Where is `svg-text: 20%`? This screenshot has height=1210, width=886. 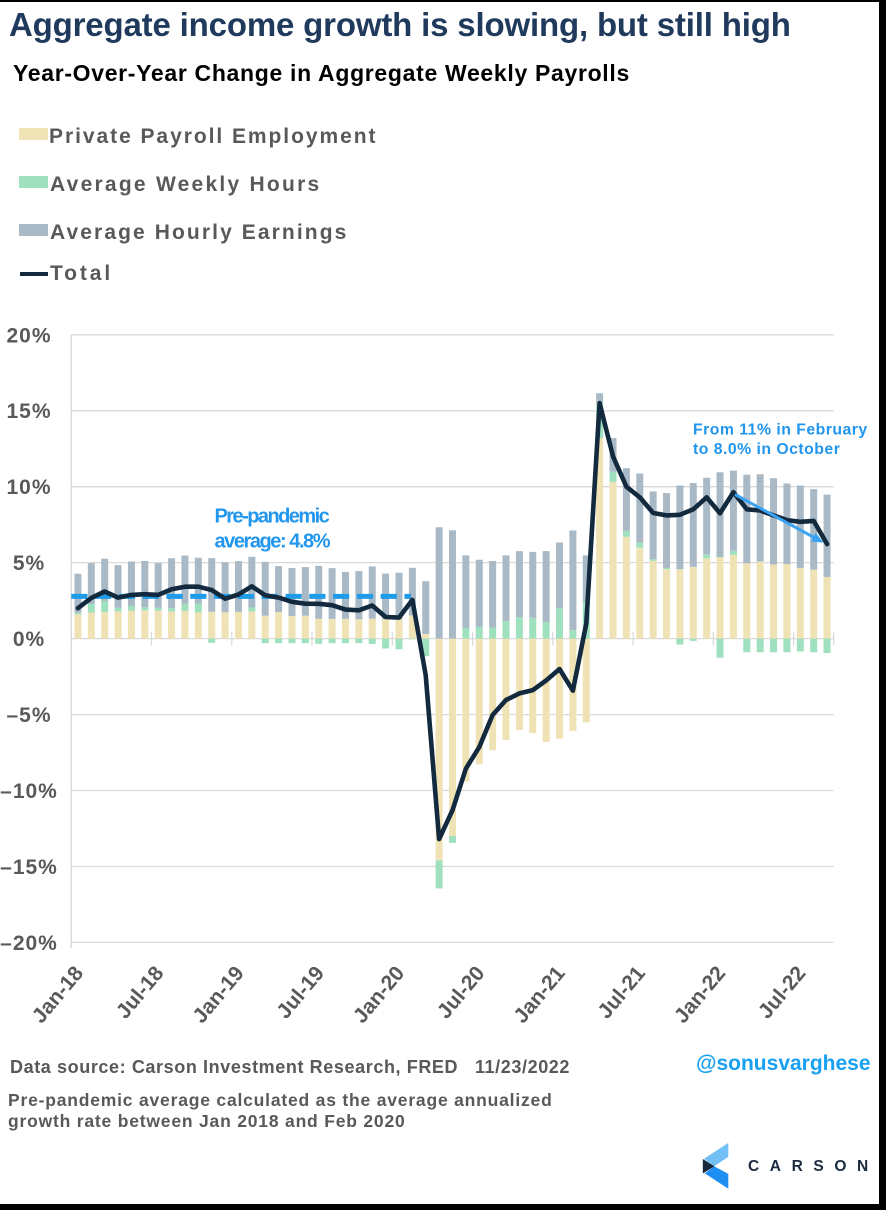 svg-text: 20% is located at coordinates (28, 335).